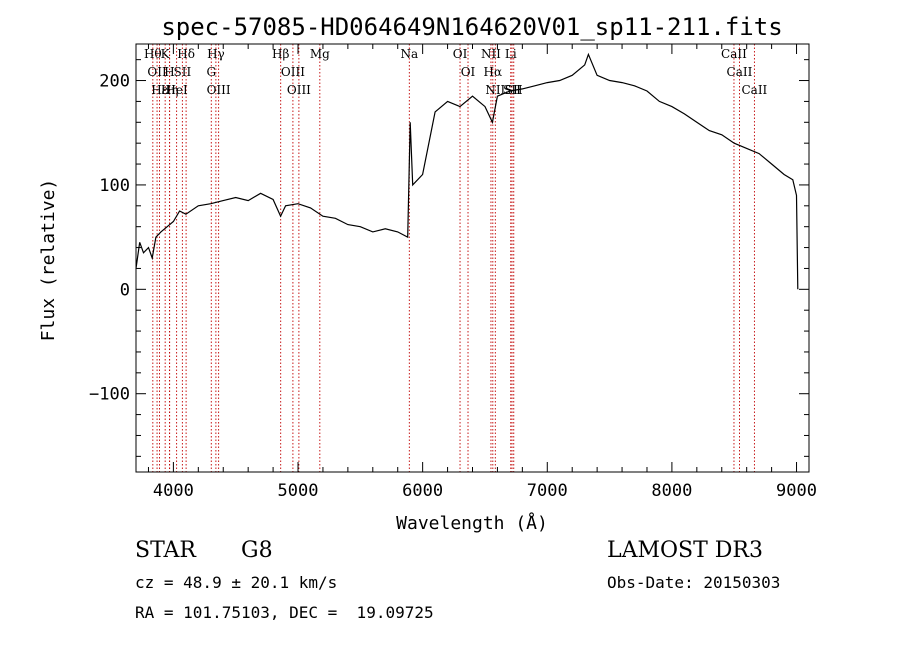 Image resolution: width=900 pixels, height=649 pixels. What do you see at coordinates (547, 491) in the screenshot?
I see `x-tick-label: 7000` at bounding box center [547, 491].